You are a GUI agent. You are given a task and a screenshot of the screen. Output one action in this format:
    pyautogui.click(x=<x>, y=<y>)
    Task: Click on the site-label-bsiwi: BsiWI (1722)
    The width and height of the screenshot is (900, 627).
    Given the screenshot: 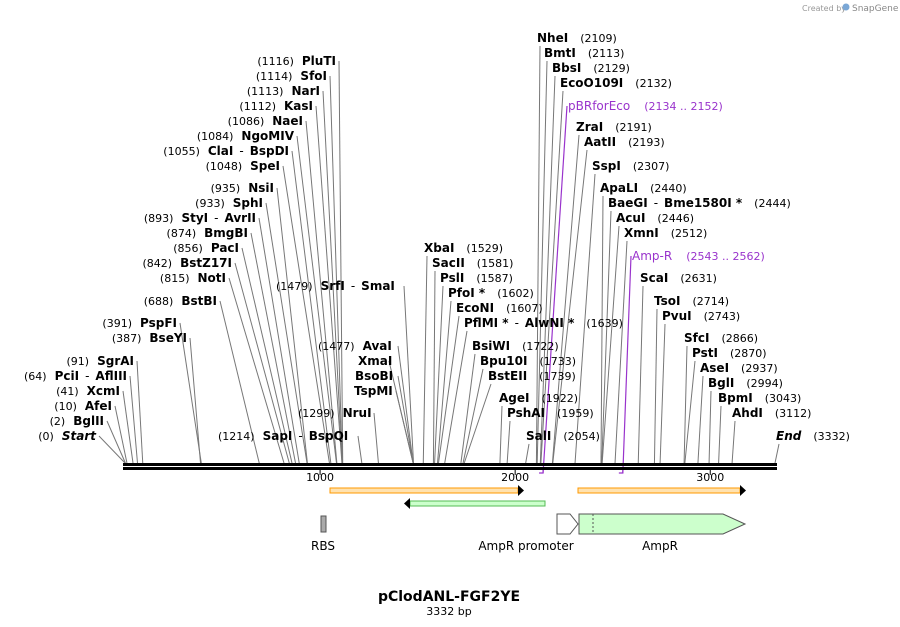 What is the action you would take?
    pyautogui.click(x=515, y=346)
    